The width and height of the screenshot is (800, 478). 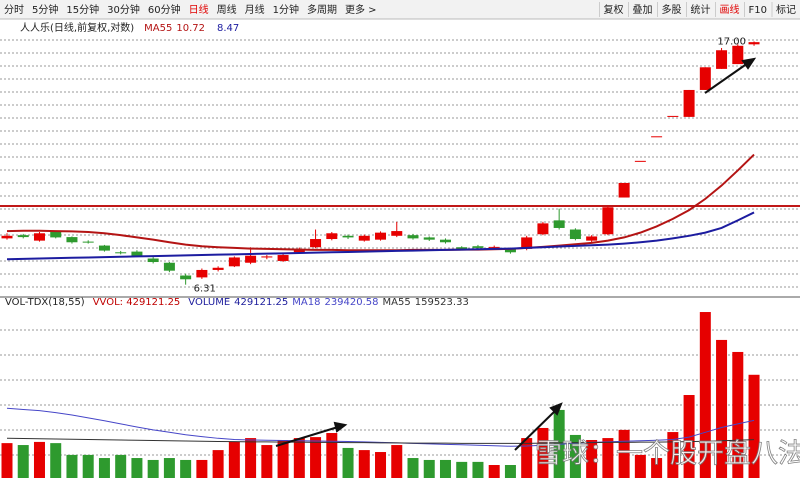 I want to click on toolbar-tab: 60分钟, so click(x=164, y=9).